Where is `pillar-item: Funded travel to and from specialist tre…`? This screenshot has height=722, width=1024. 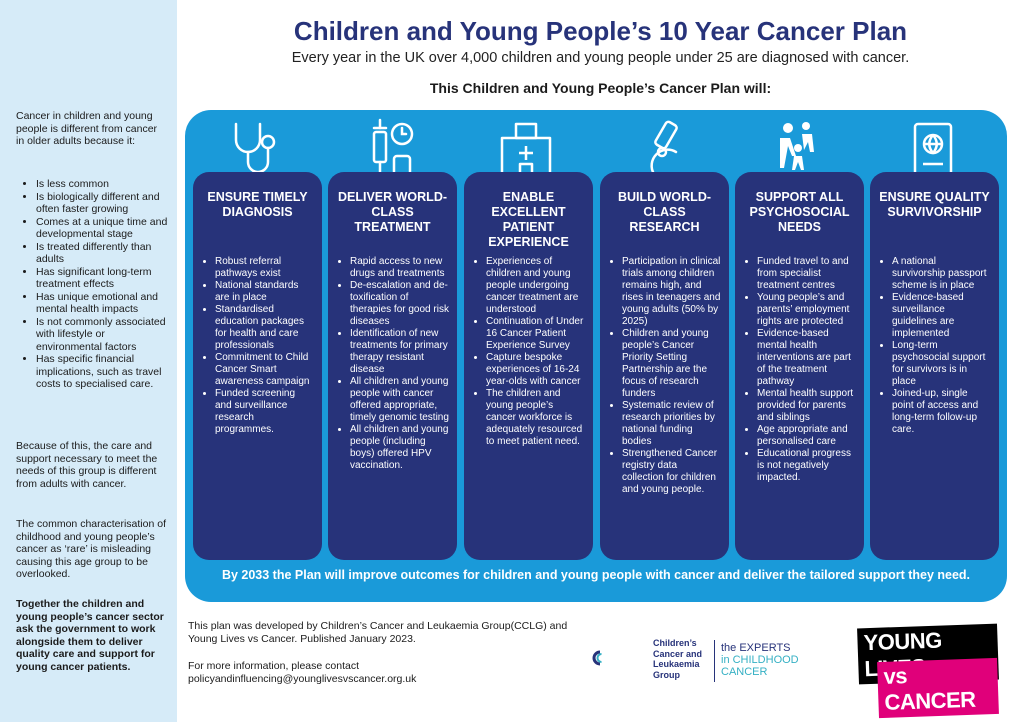
pillar-item: Funded travel to and from specialist tre… is located at coordinates (806, 274).